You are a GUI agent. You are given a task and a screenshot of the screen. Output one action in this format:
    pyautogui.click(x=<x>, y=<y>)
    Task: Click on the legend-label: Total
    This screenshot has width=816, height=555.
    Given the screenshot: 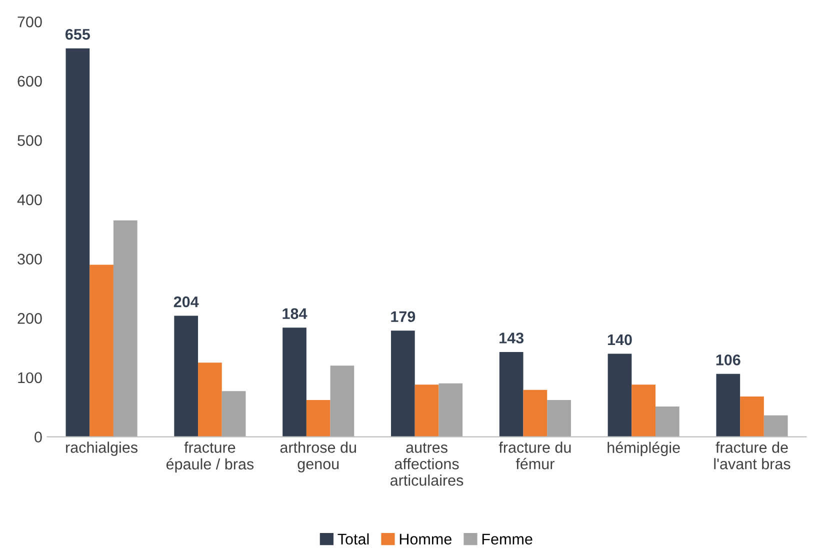 What is the action you would take?
    pyautogui.click(x=353, y=539)
    